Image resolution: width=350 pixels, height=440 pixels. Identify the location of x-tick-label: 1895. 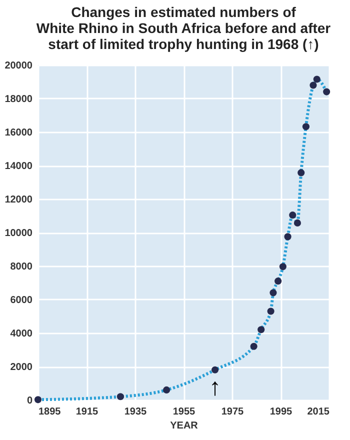
(50, 412).